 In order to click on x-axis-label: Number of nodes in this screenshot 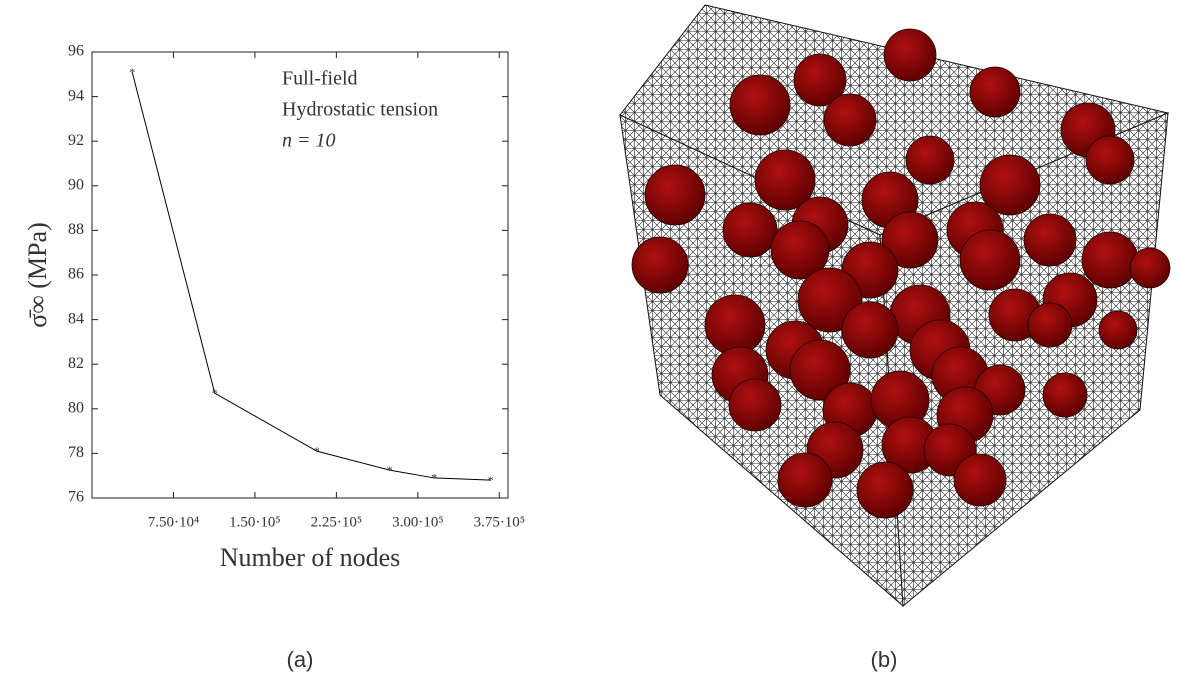, I will do `click(310, 557)`.